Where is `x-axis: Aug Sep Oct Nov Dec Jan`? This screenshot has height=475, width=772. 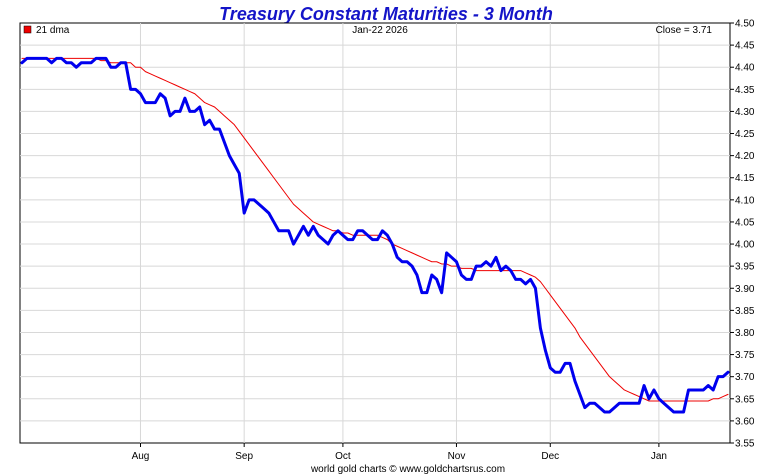
x-axis: Aug Sep Oct Nov Dec Jan is located at coordinates (399, 452).